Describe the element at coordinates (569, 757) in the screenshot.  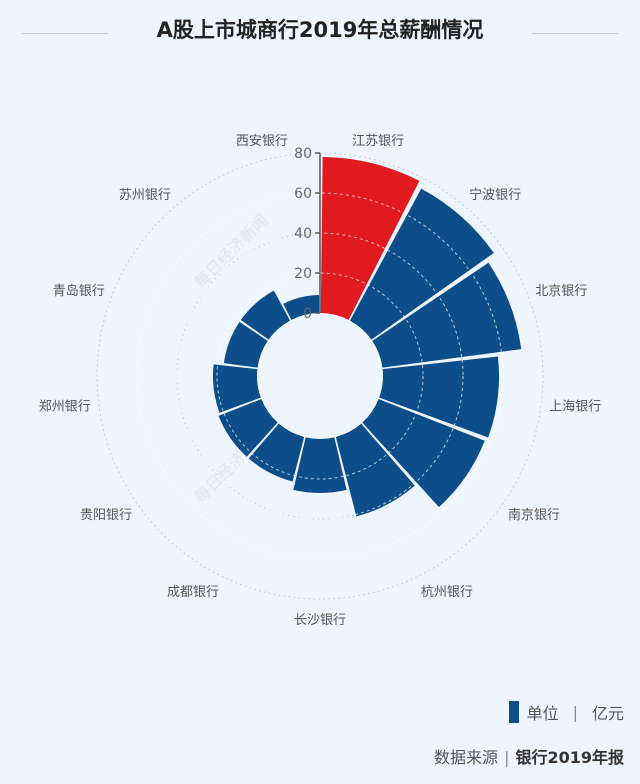
I see `source-value: 银行2019年报` at that location.